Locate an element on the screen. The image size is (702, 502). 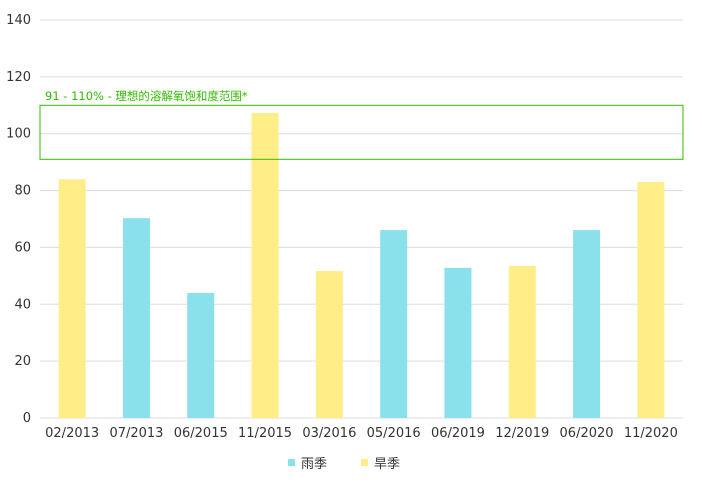
x-tick-label: 07/2013 is located at coordinates (136, 433).